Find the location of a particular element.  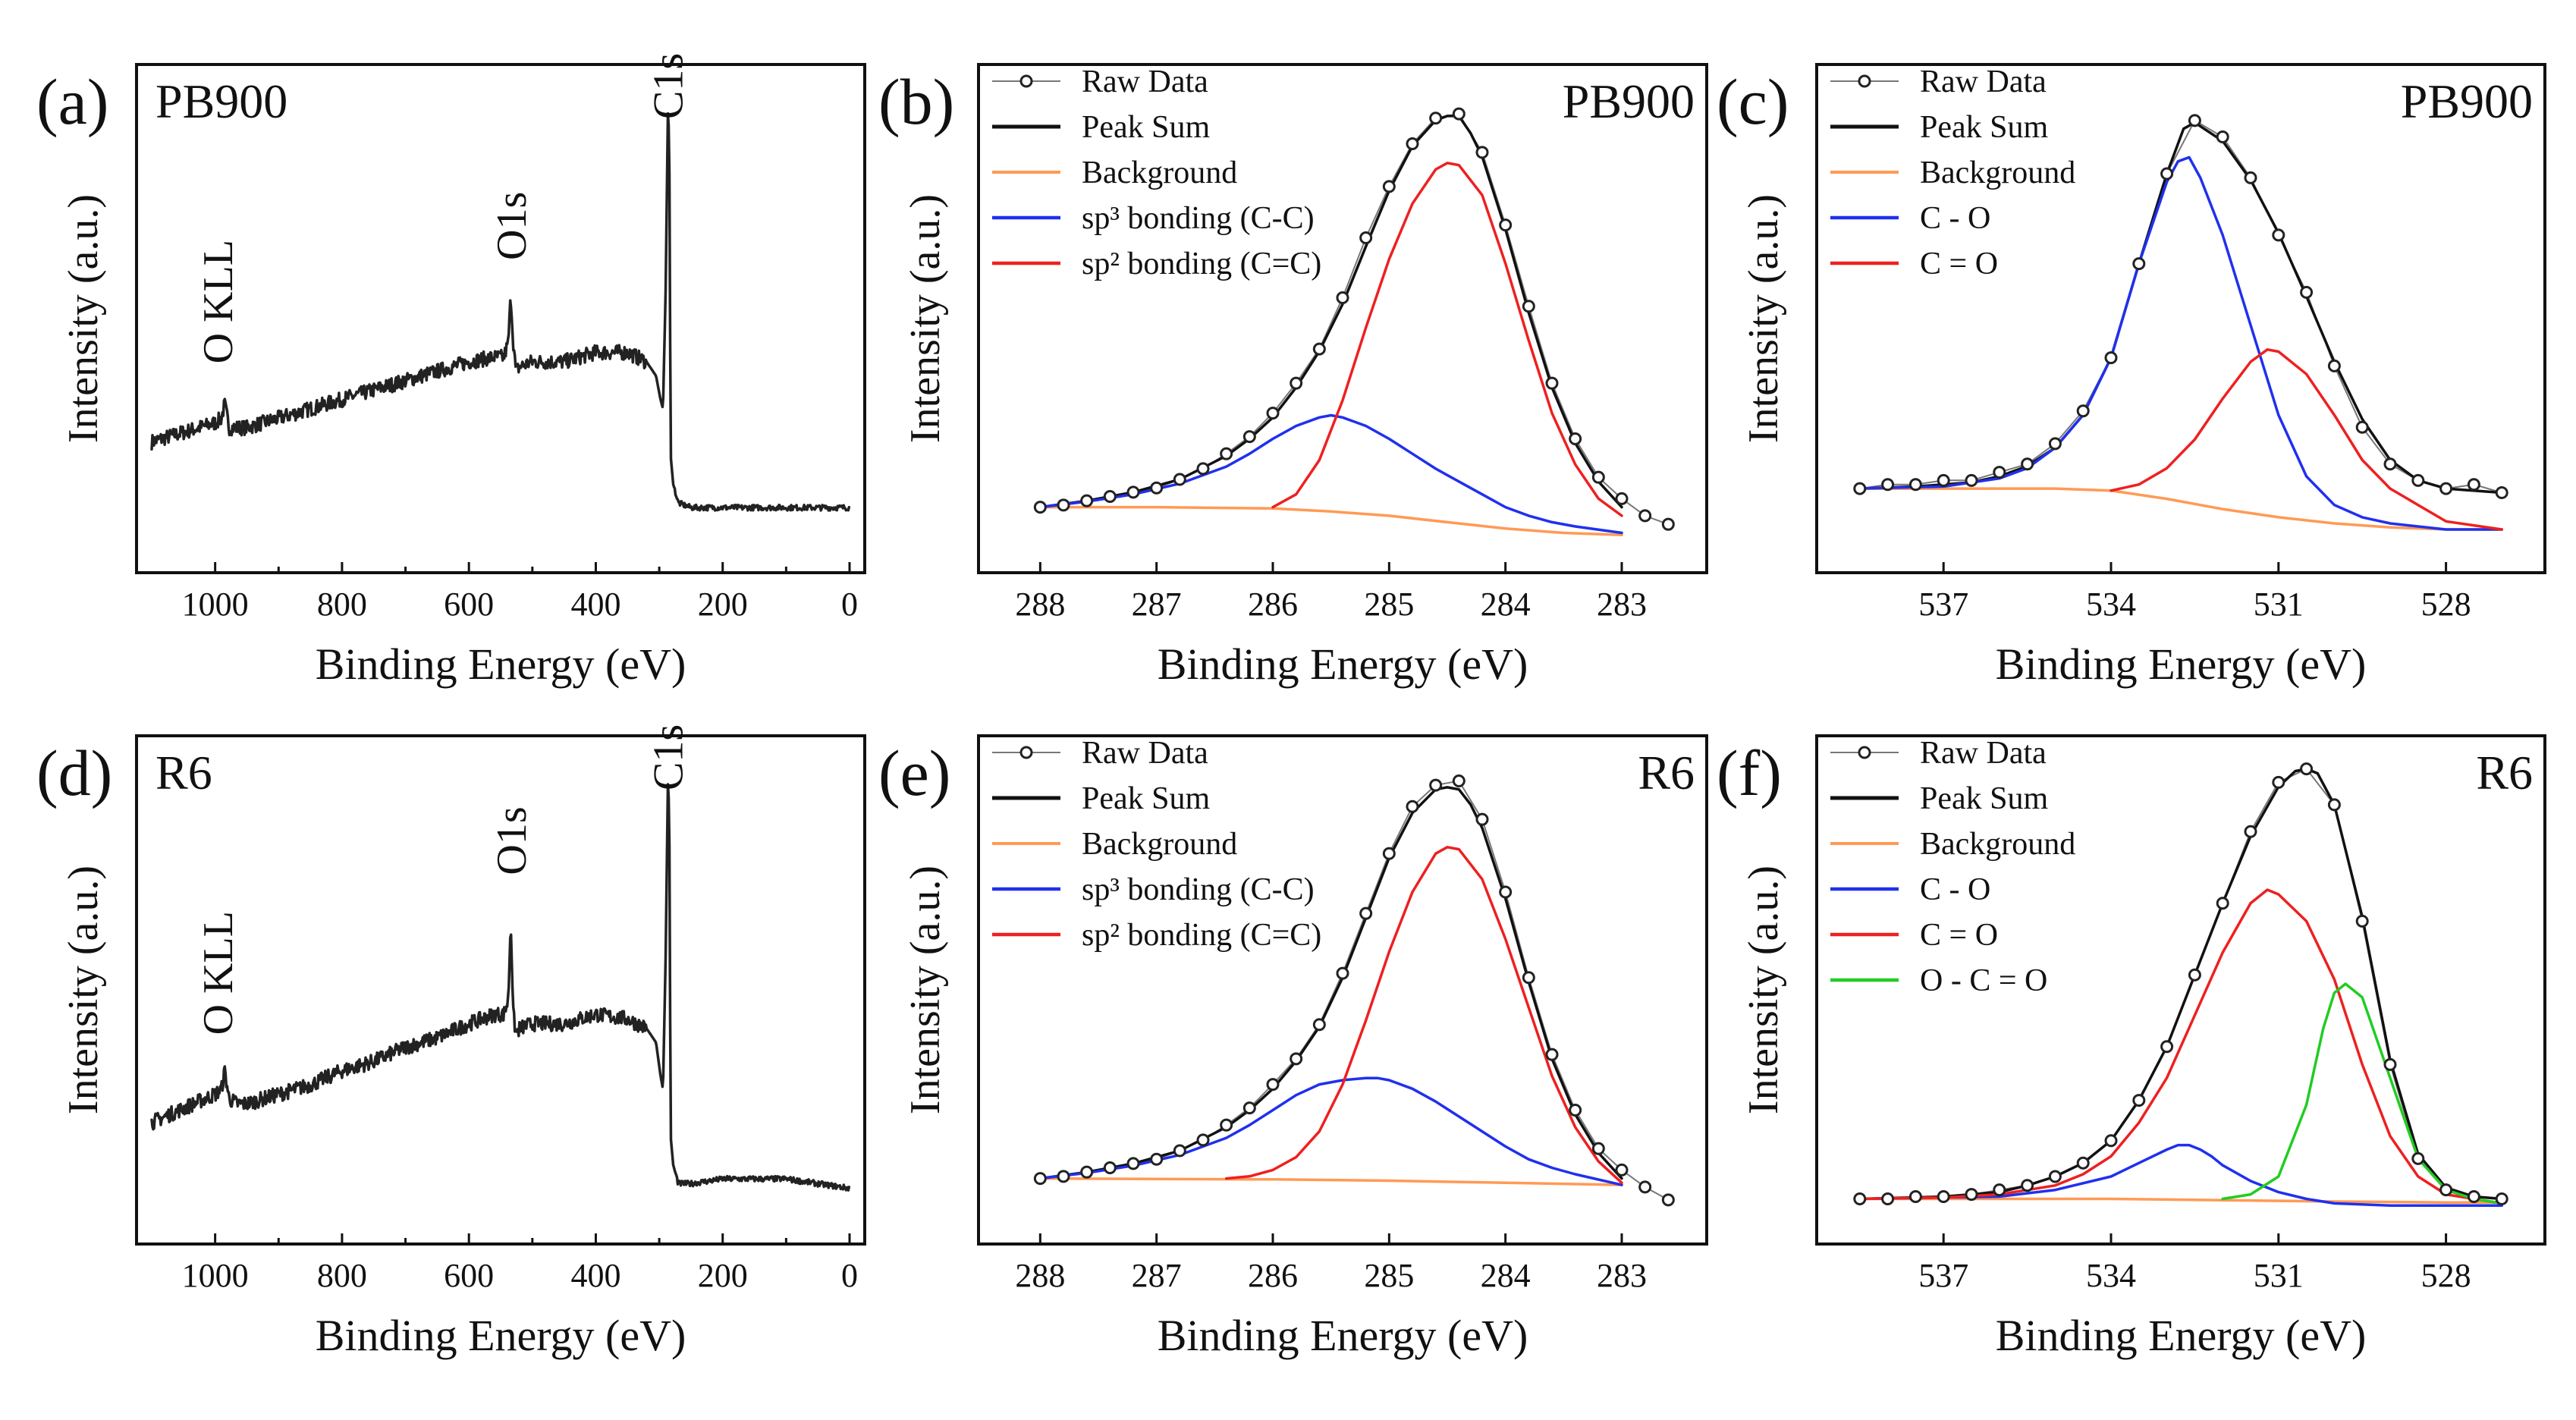

line-c-o is located at coordinates (2306, 439).